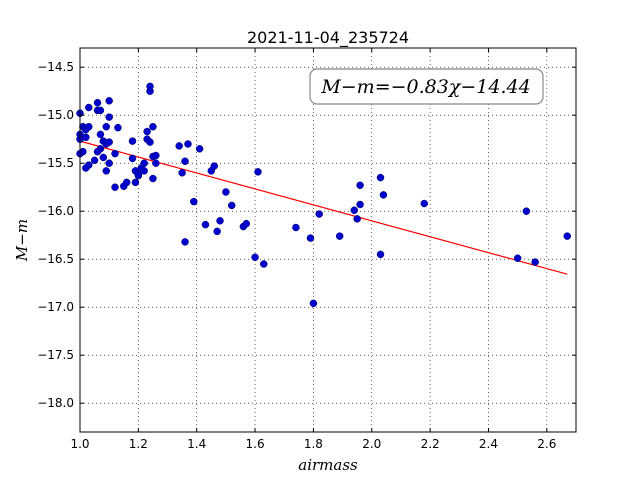 The height and width of the screenshot is (480, 640). What do you see at coordinates (55, 403) in the screenshot?
I see `y-tick-label: −18.0` at bounding box center [55, 403].